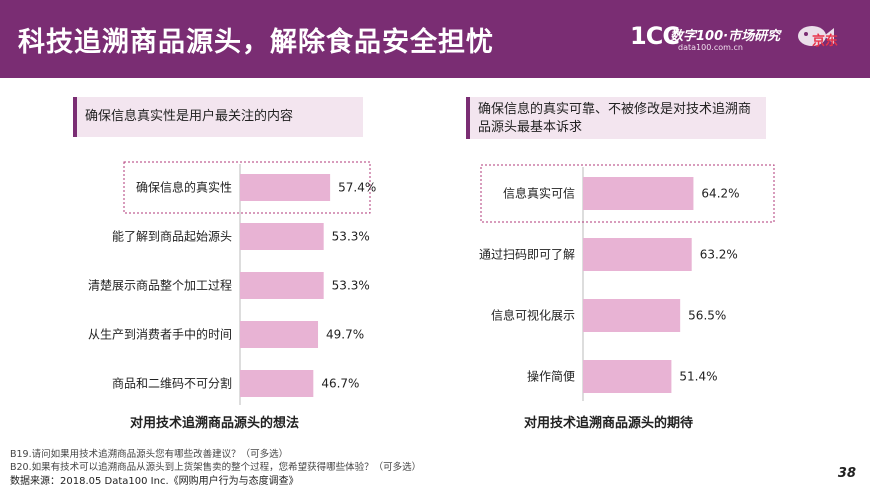 This screenshot has width=870, height=489. What do you see at coordinates (160, 285) in the screenshot?
I see `chart-0-category-label-2: 清楚展示商品整个加工过程` at bounding box center [160, 285].